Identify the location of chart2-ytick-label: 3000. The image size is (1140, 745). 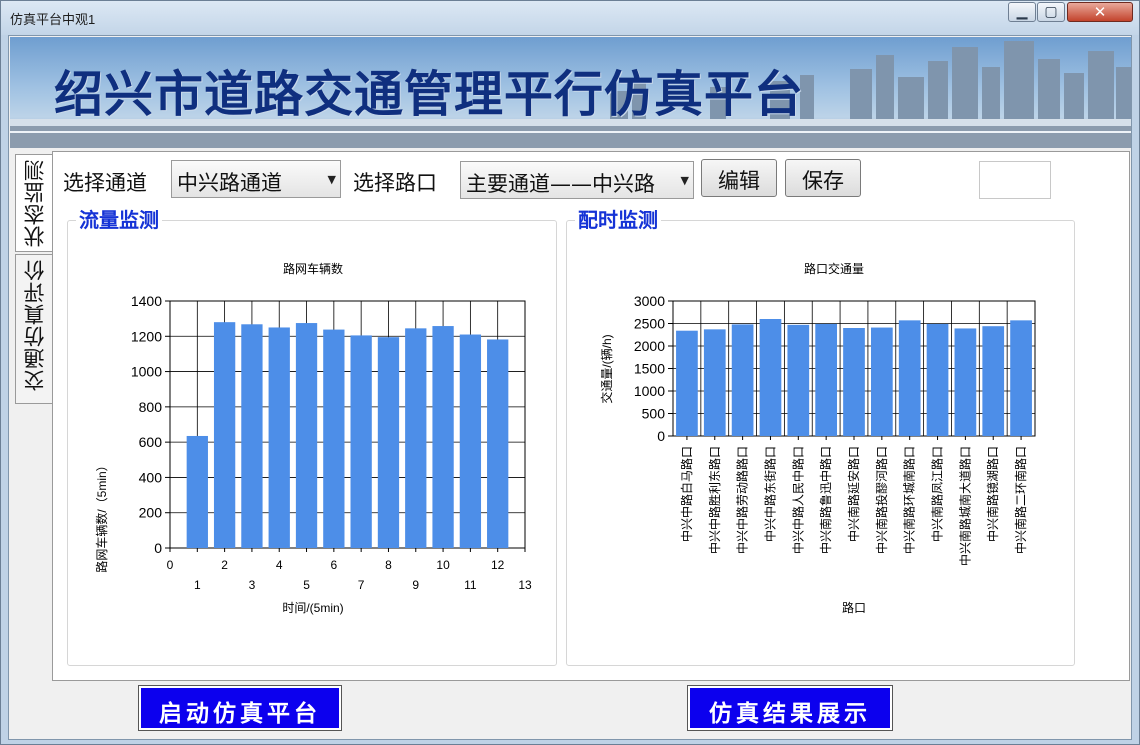
(649, 301).